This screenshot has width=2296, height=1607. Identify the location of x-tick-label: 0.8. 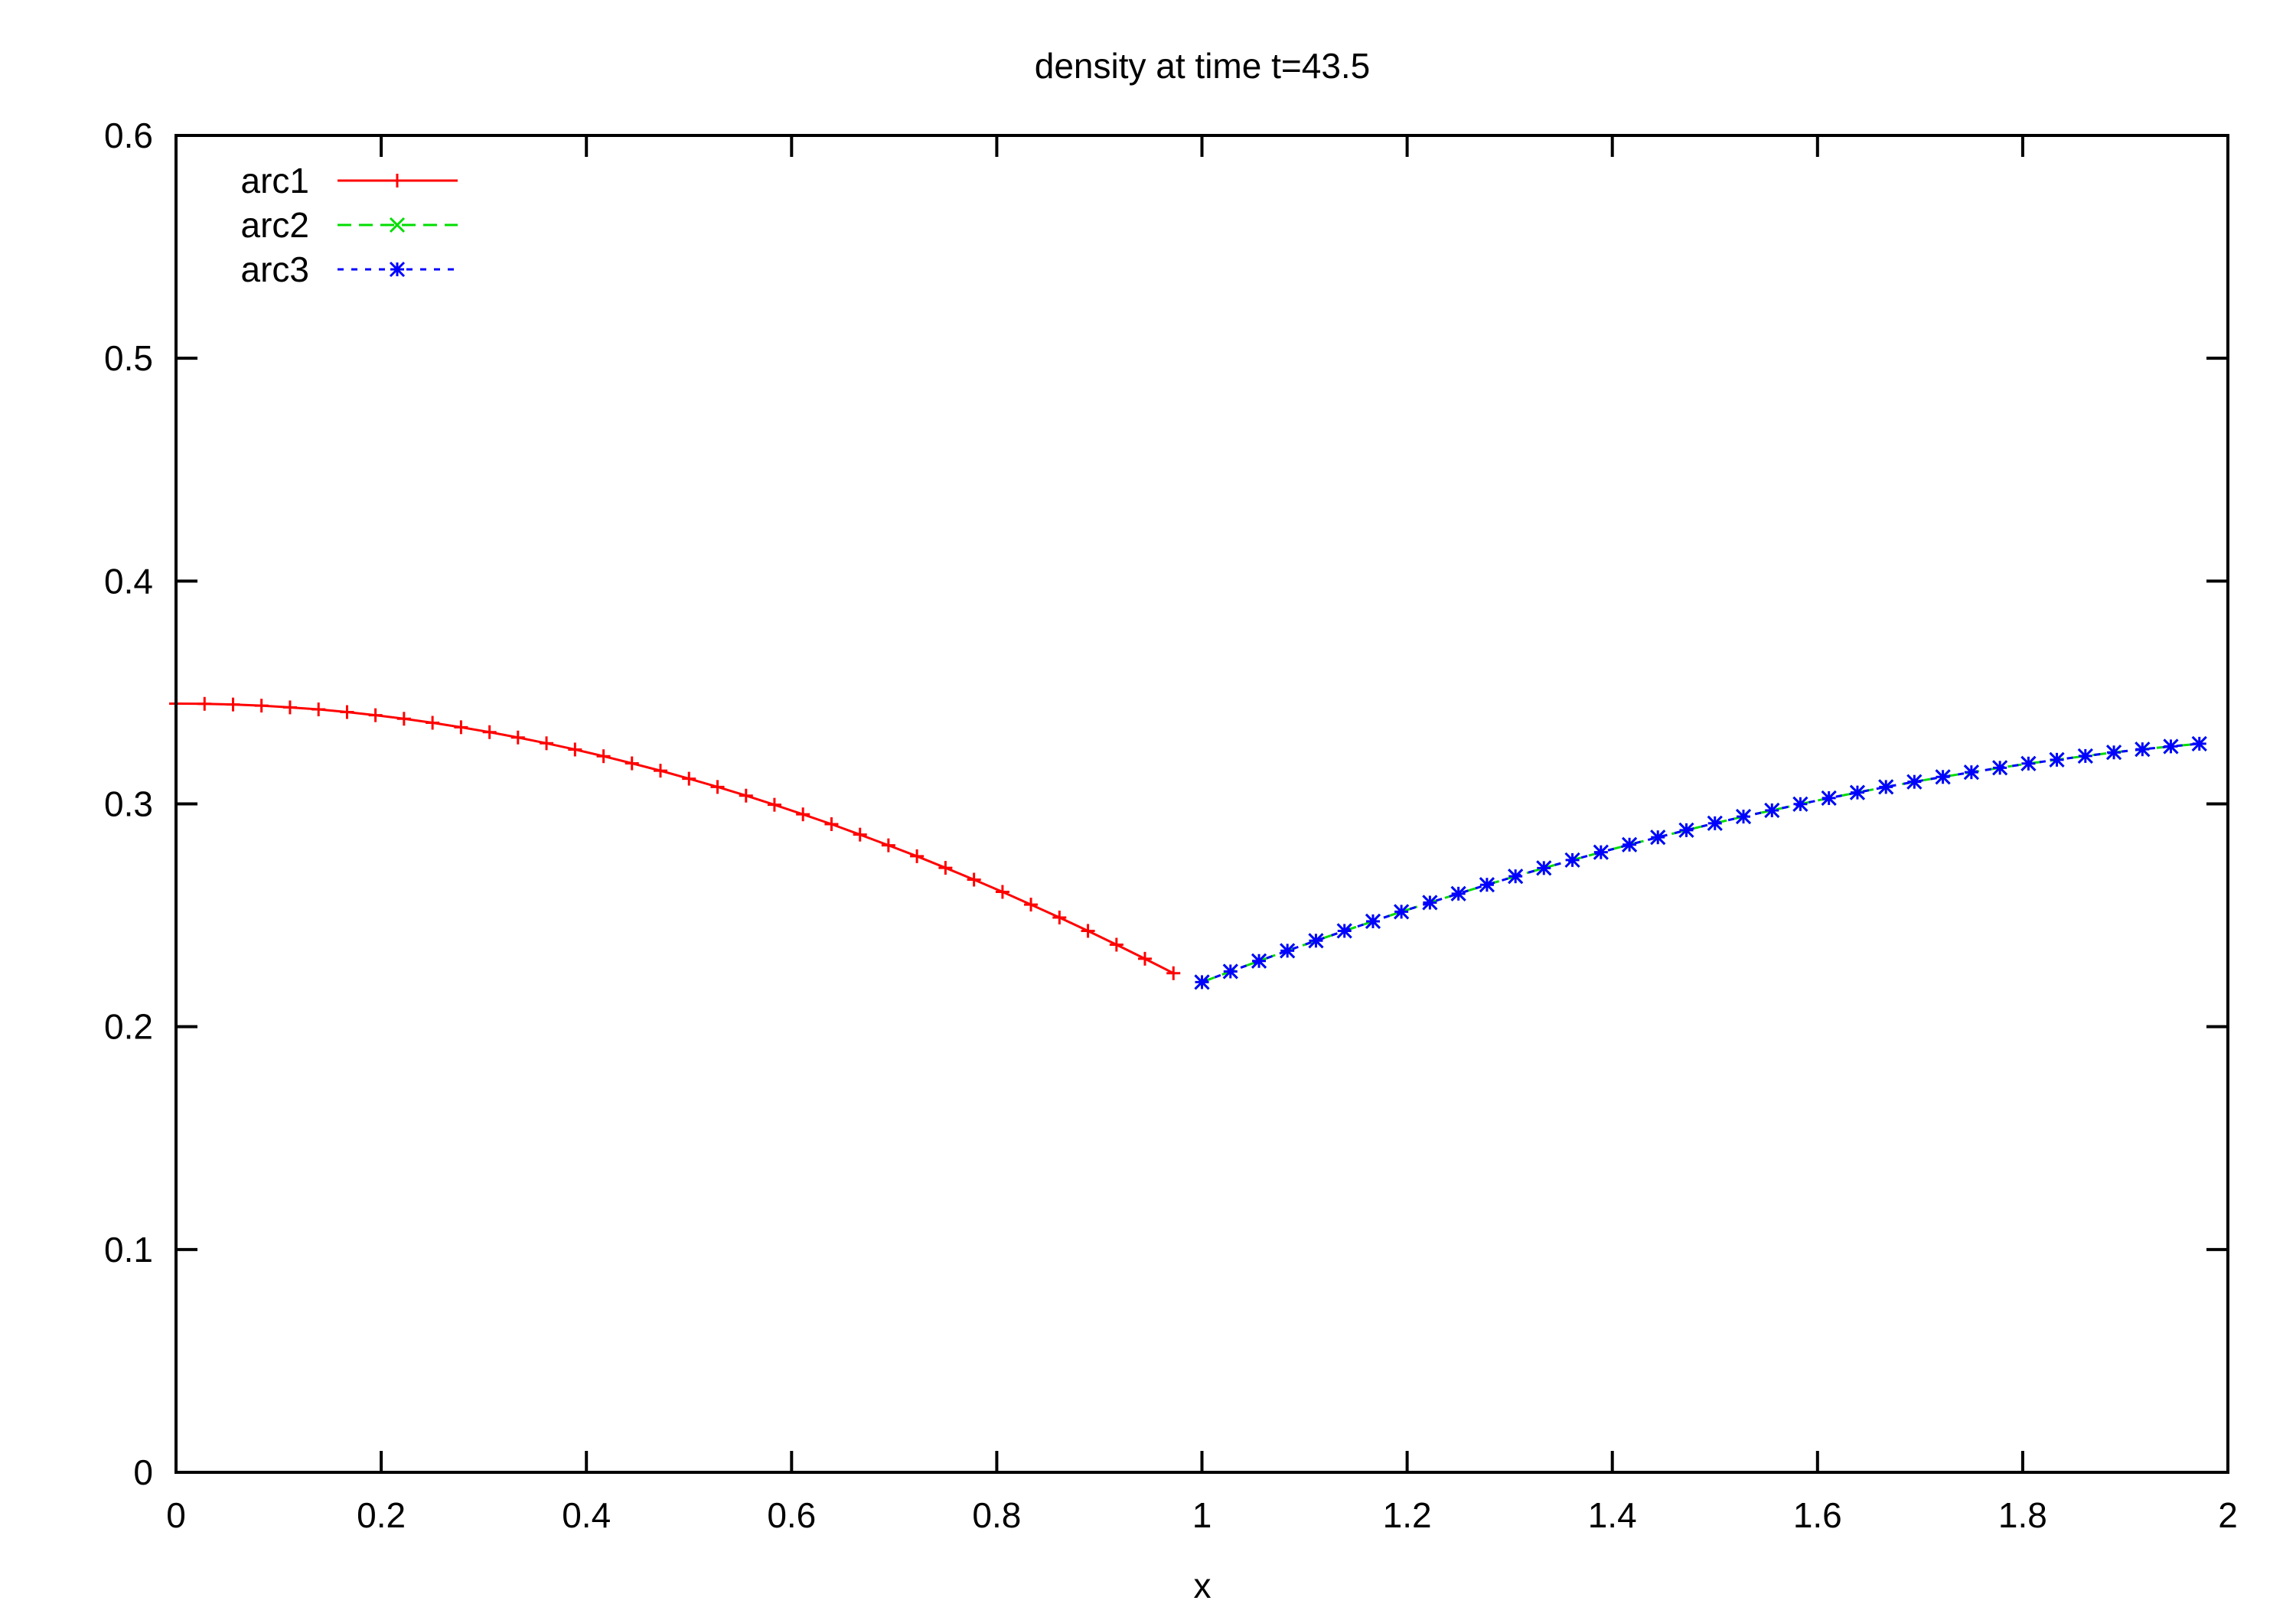
(996, 1515).